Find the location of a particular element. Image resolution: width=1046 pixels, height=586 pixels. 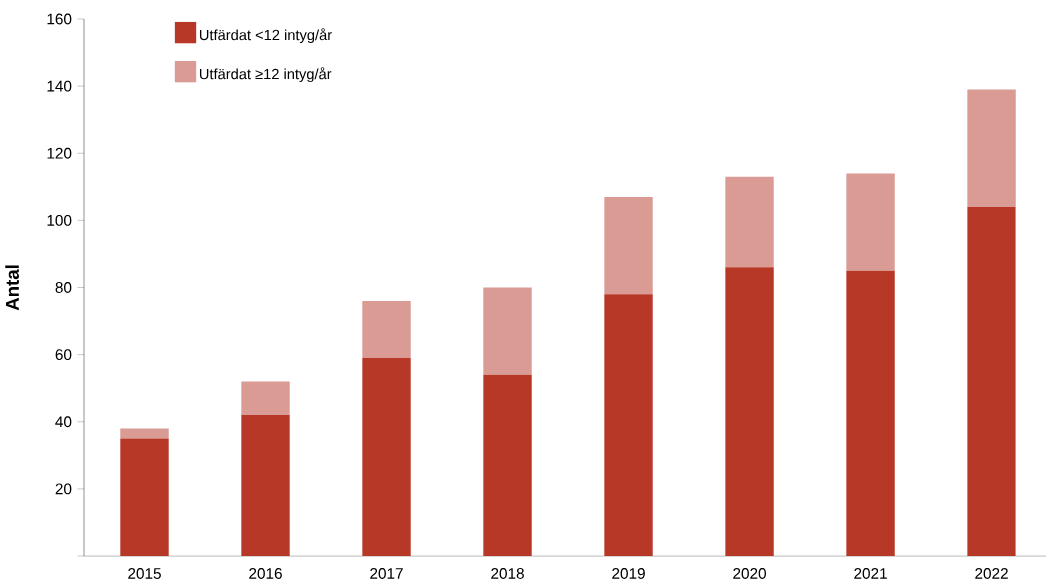

x-tick-label: 2022 is located at coordinates (991, 573).